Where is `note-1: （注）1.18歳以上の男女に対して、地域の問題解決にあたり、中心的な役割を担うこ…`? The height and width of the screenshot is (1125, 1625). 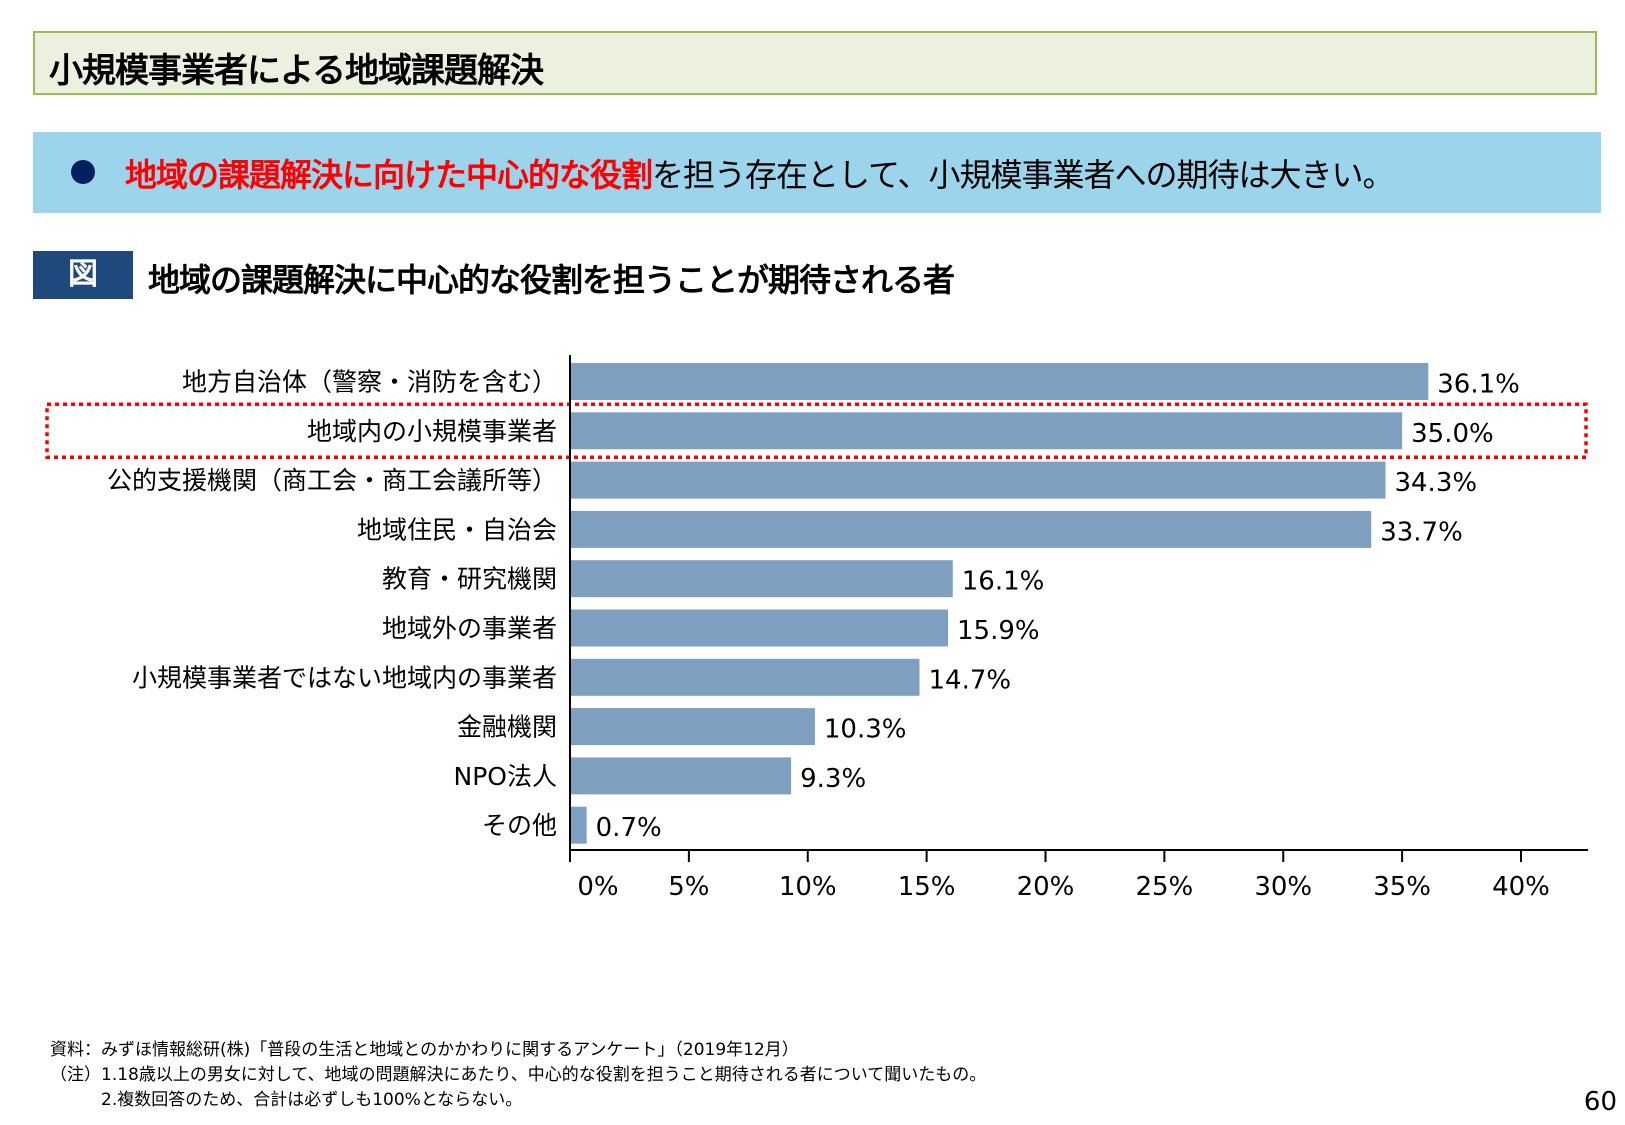
note-1: （注）1.18歳以上の男女に対して、地域の問題解決にあたり、中心的な役割を担うこ… is located at coordinates (518, 1075).